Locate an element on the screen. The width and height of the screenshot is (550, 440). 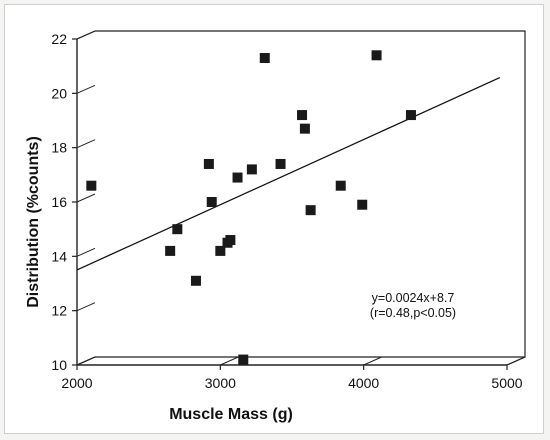
y-tick-label: 12 is located at coordinates (59, 311).